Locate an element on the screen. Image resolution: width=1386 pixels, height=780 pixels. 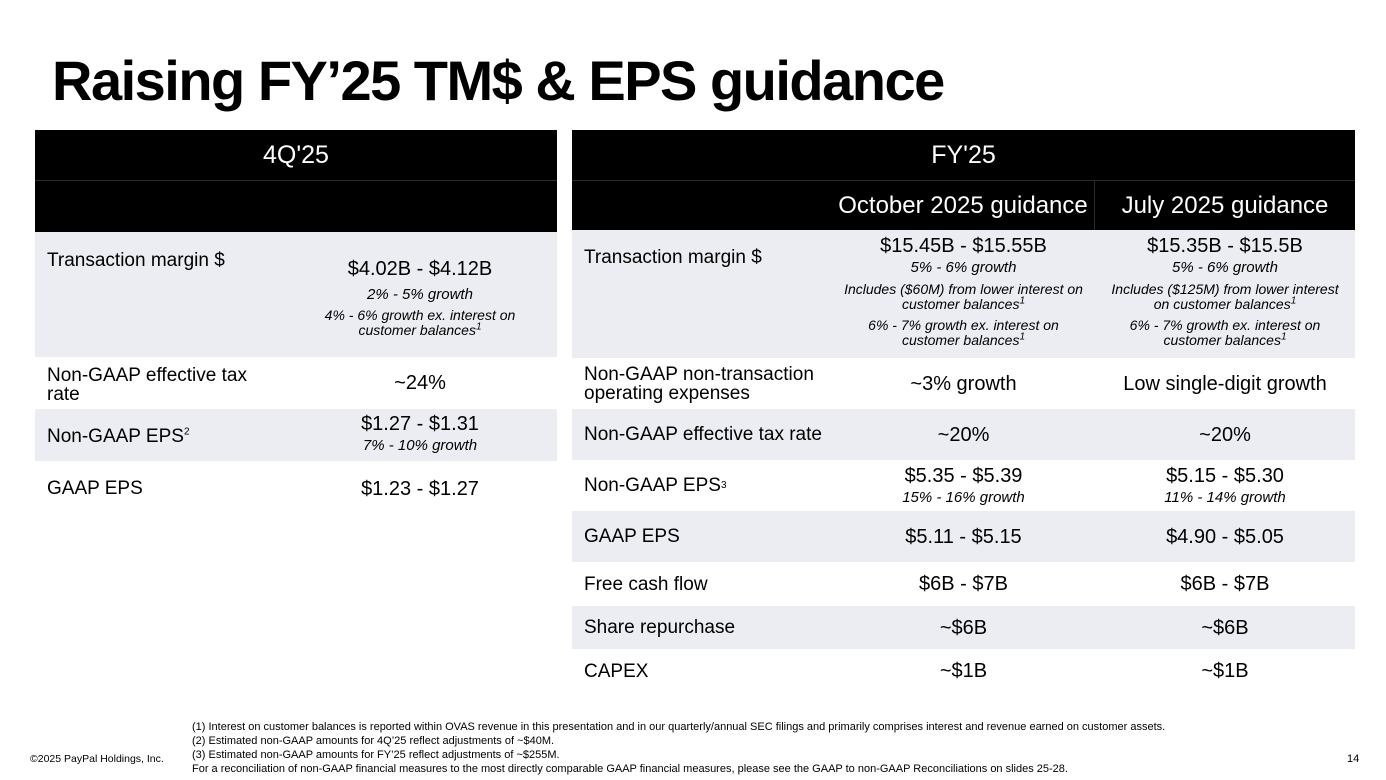
july-guidance-header: July 2025 guidance is located at coordinates (1225, 205).